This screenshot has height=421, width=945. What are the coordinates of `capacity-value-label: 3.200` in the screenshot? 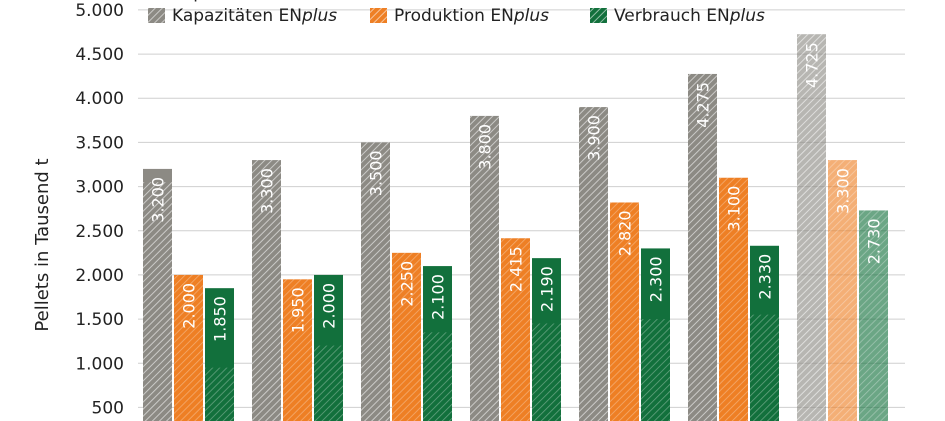 It's located at (158, 200).